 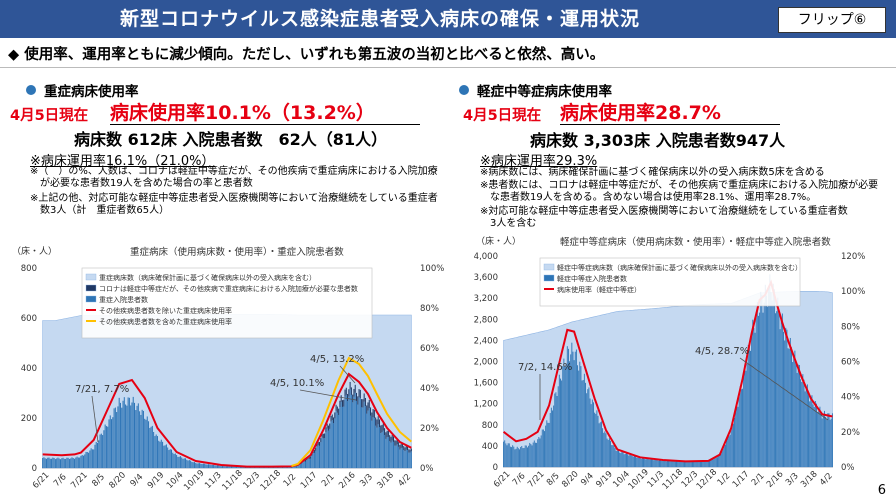 I want to click on annotation-leader, so click(x=347, y=374).